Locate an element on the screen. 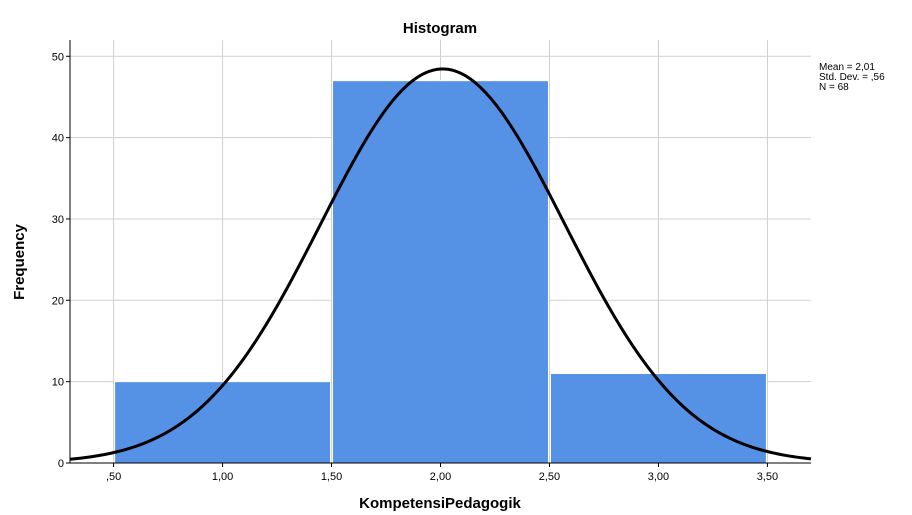 Image resolution: width=912 pixels, height=515 pixels. x-tick-label: ,50 is located at coordinates (113, 477).